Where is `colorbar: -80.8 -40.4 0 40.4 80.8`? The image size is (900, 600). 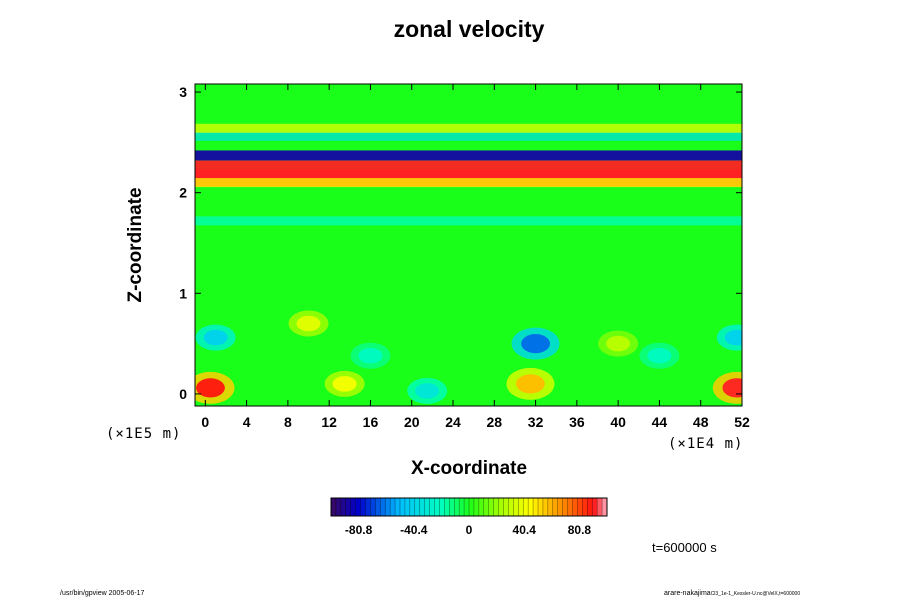
colorbar: -80.8 -40.4 0 40.4 80.8 is located at coordinates (469, 517).